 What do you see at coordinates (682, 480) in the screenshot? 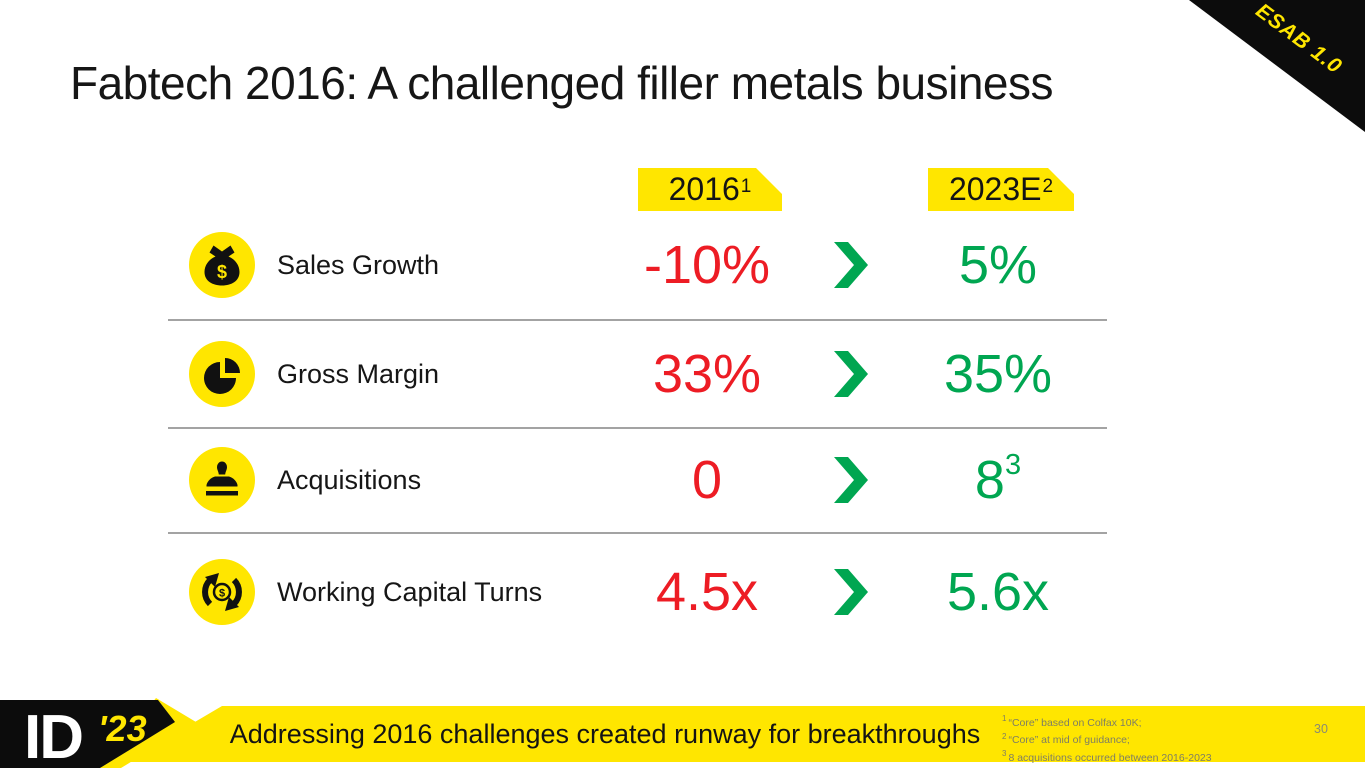
I see `table-row-acquisitions: Acquisitions 0 83` at bounding box center [682, 480].